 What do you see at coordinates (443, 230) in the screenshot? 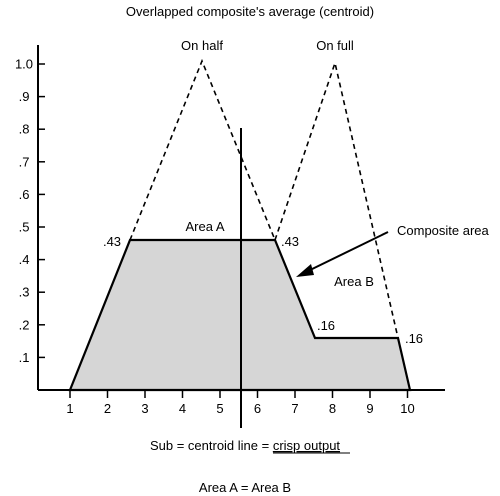
I see `composite-area-label: Composite area` at bounding box center [443, 230].